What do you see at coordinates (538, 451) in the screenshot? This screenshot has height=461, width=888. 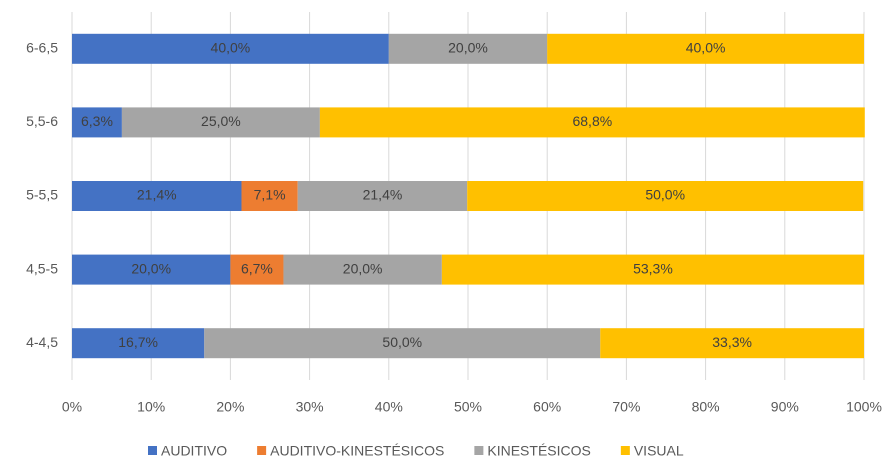 I see `legend-label: KINESTÉSICOS` at bounding box center [538, 451].